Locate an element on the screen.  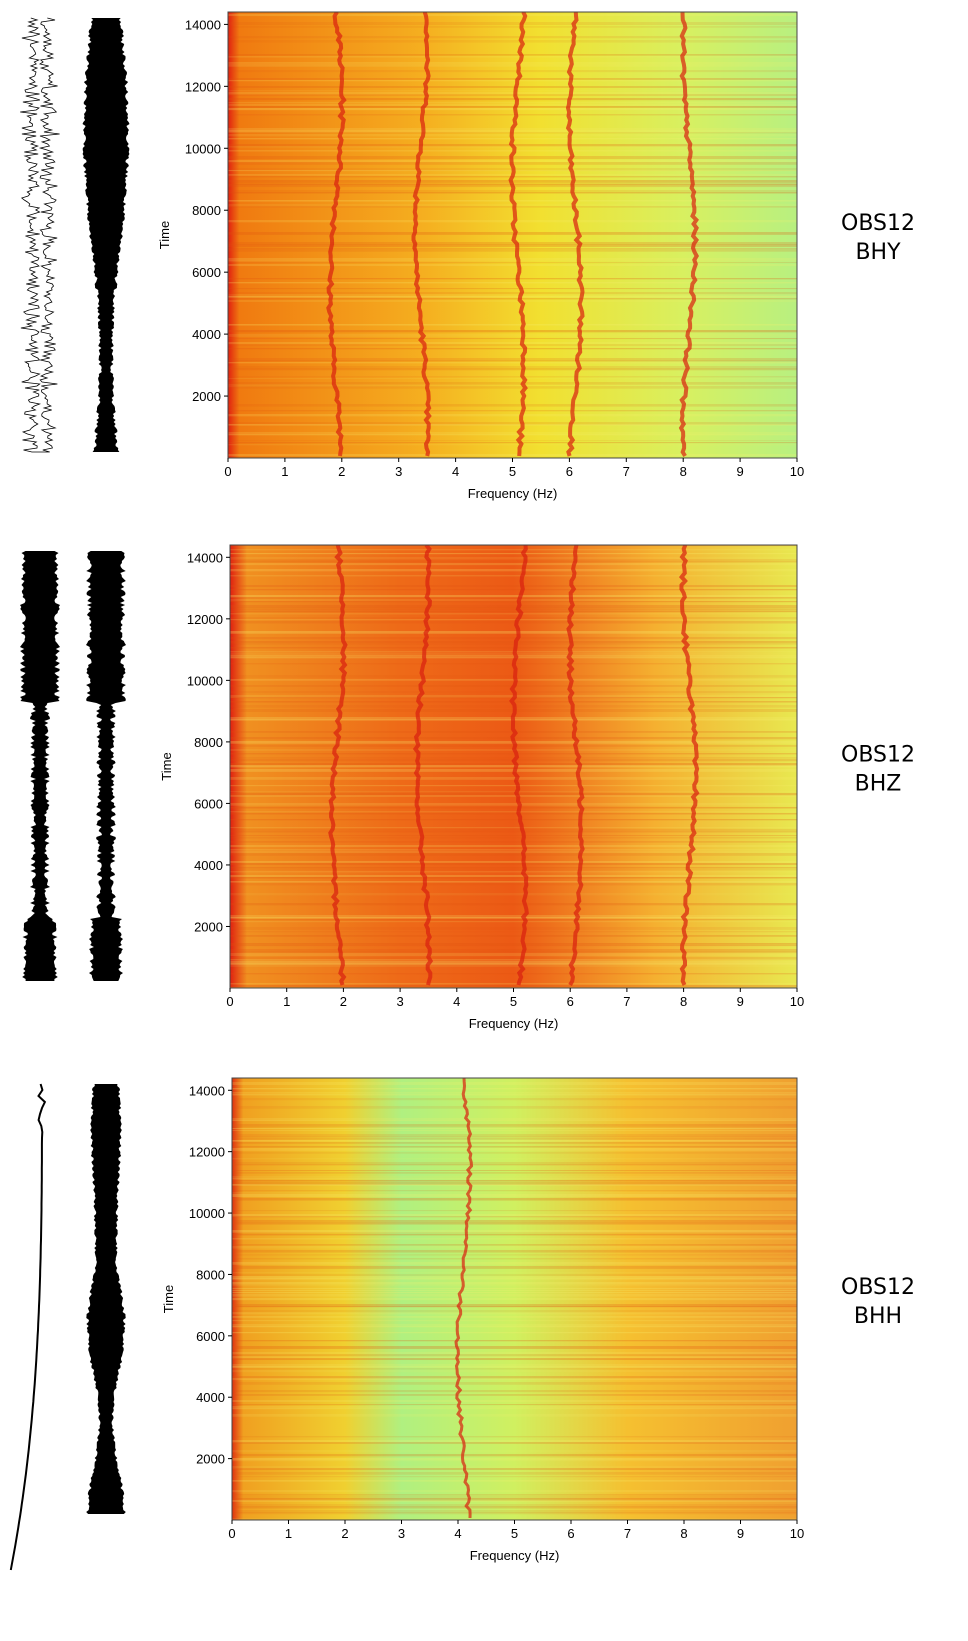
channel-label: BHZ is located at coordinates (878, 784).